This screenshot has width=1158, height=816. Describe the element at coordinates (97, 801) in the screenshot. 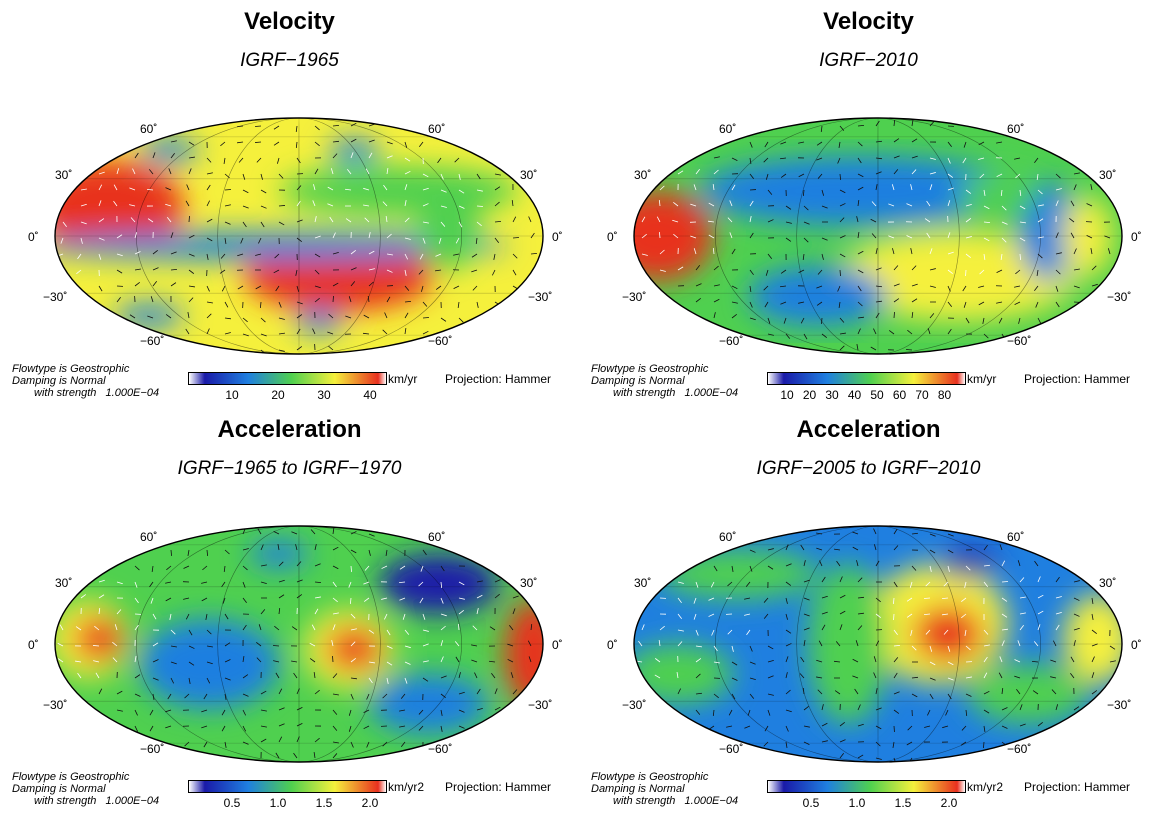

I see `flow-info-text: with strength 1.000E−04` at that location.